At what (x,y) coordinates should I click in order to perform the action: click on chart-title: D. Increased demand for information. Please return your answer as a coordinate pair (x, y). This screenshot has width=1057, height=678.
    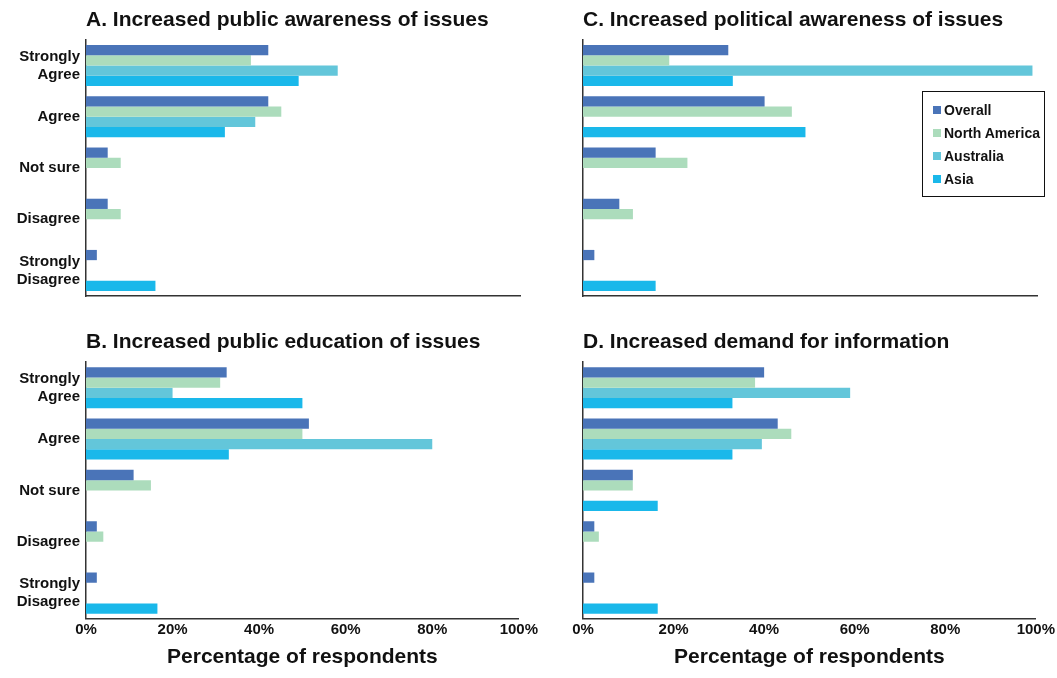
    Looking at the image, I should click on (766, 341).